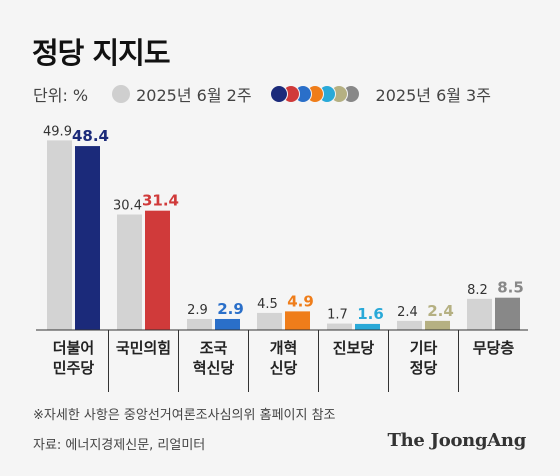  I want to click on value-label-prev: 8.2, so click(477, 290).